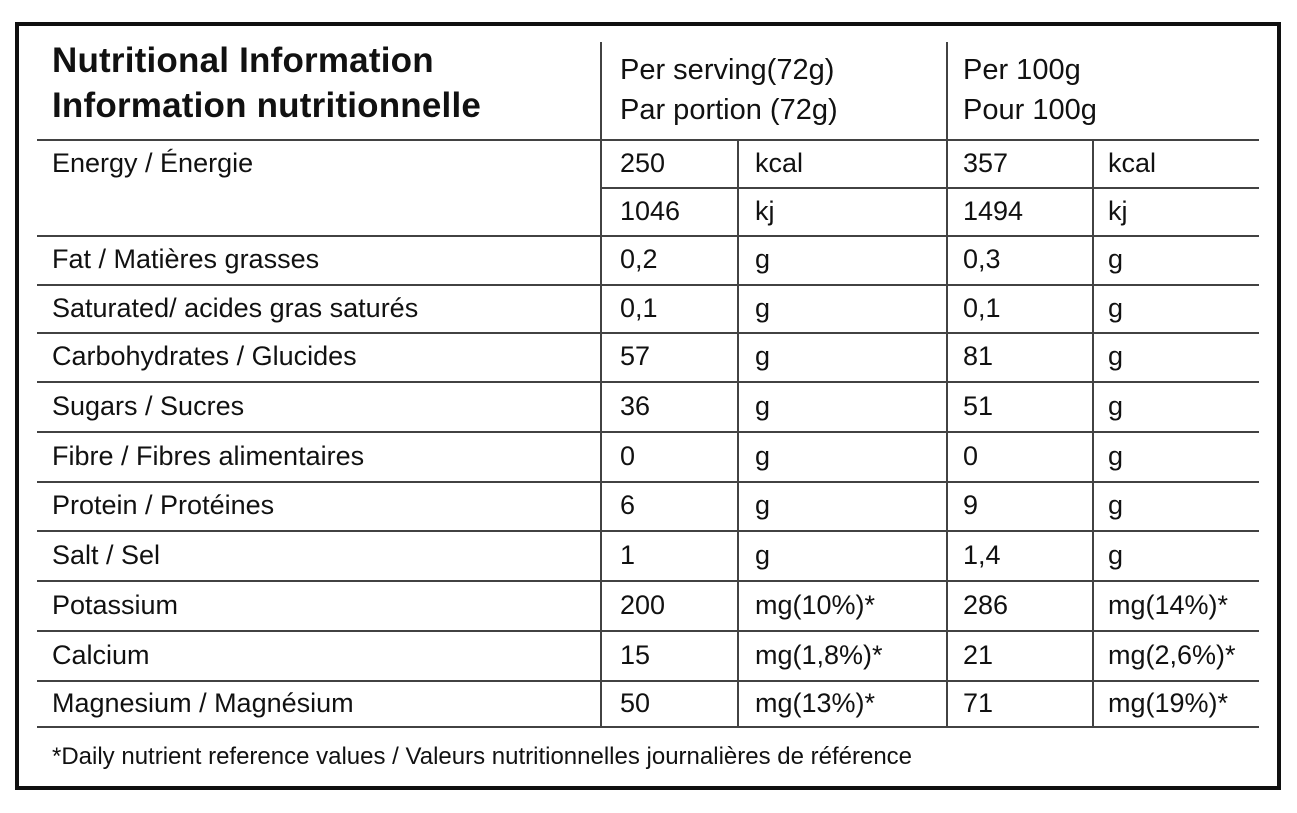  What do you see at coordinates (648, 482) in the screenshot?
I see `row-divider-fibre` at bounding box center [648, 482].